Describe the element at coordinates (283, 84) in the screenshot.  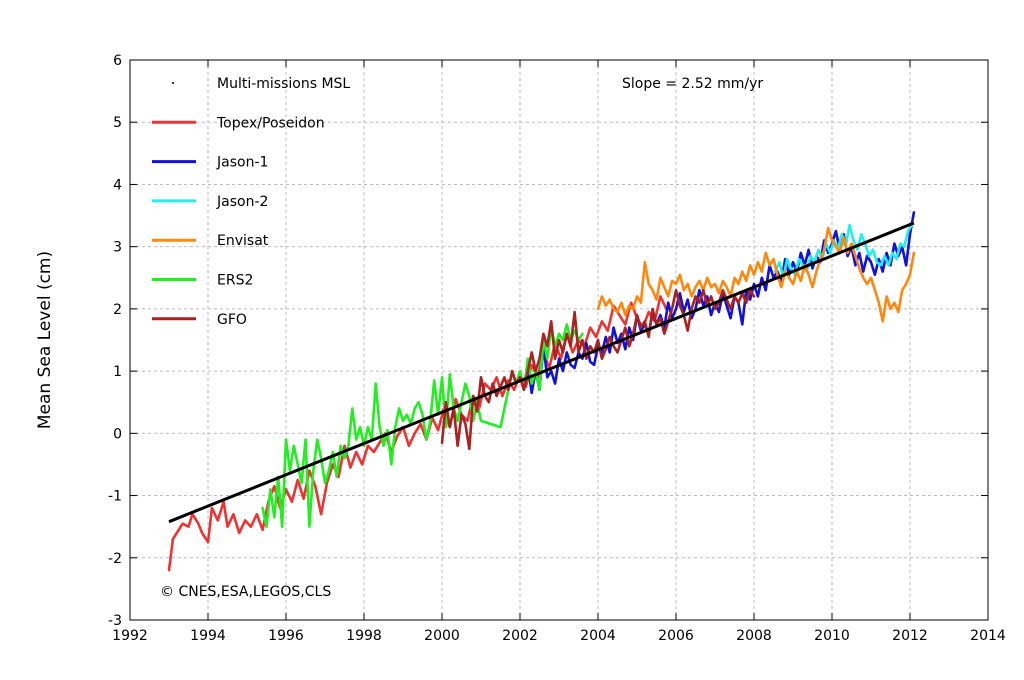
I see `legend-label-multi-missions-msl: Multi-missions MSL` at that location.